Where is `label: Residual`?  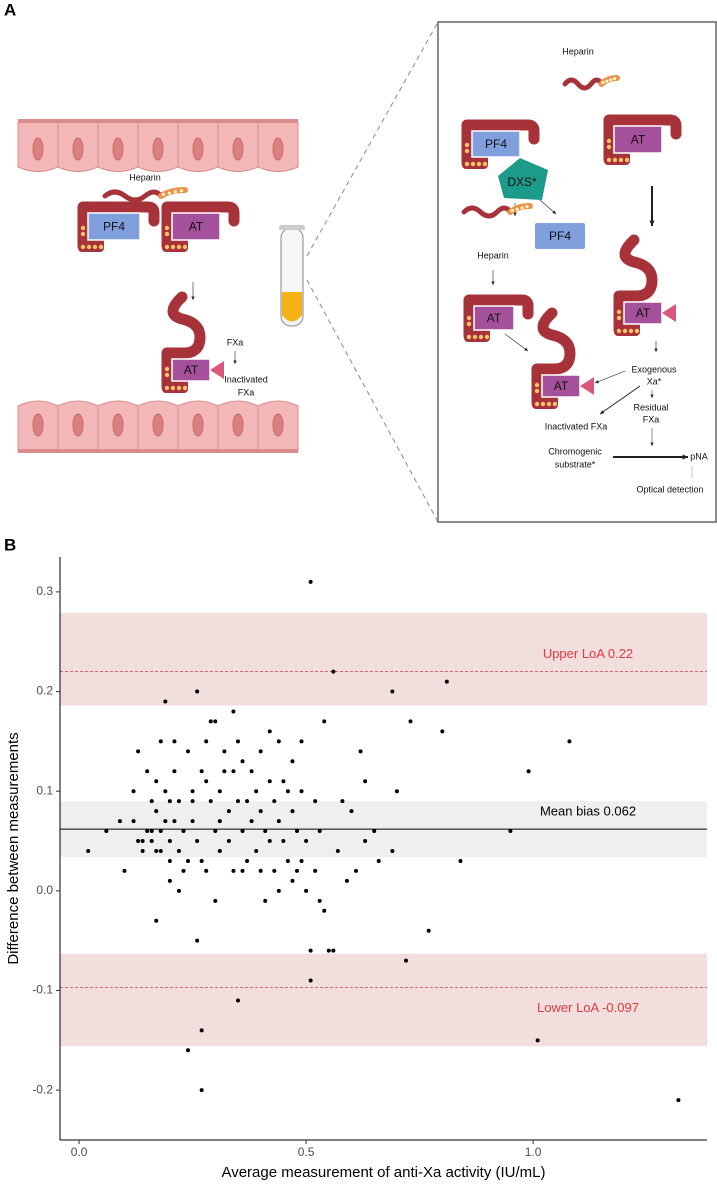
label: Residual is located at coordinates (650, 407).